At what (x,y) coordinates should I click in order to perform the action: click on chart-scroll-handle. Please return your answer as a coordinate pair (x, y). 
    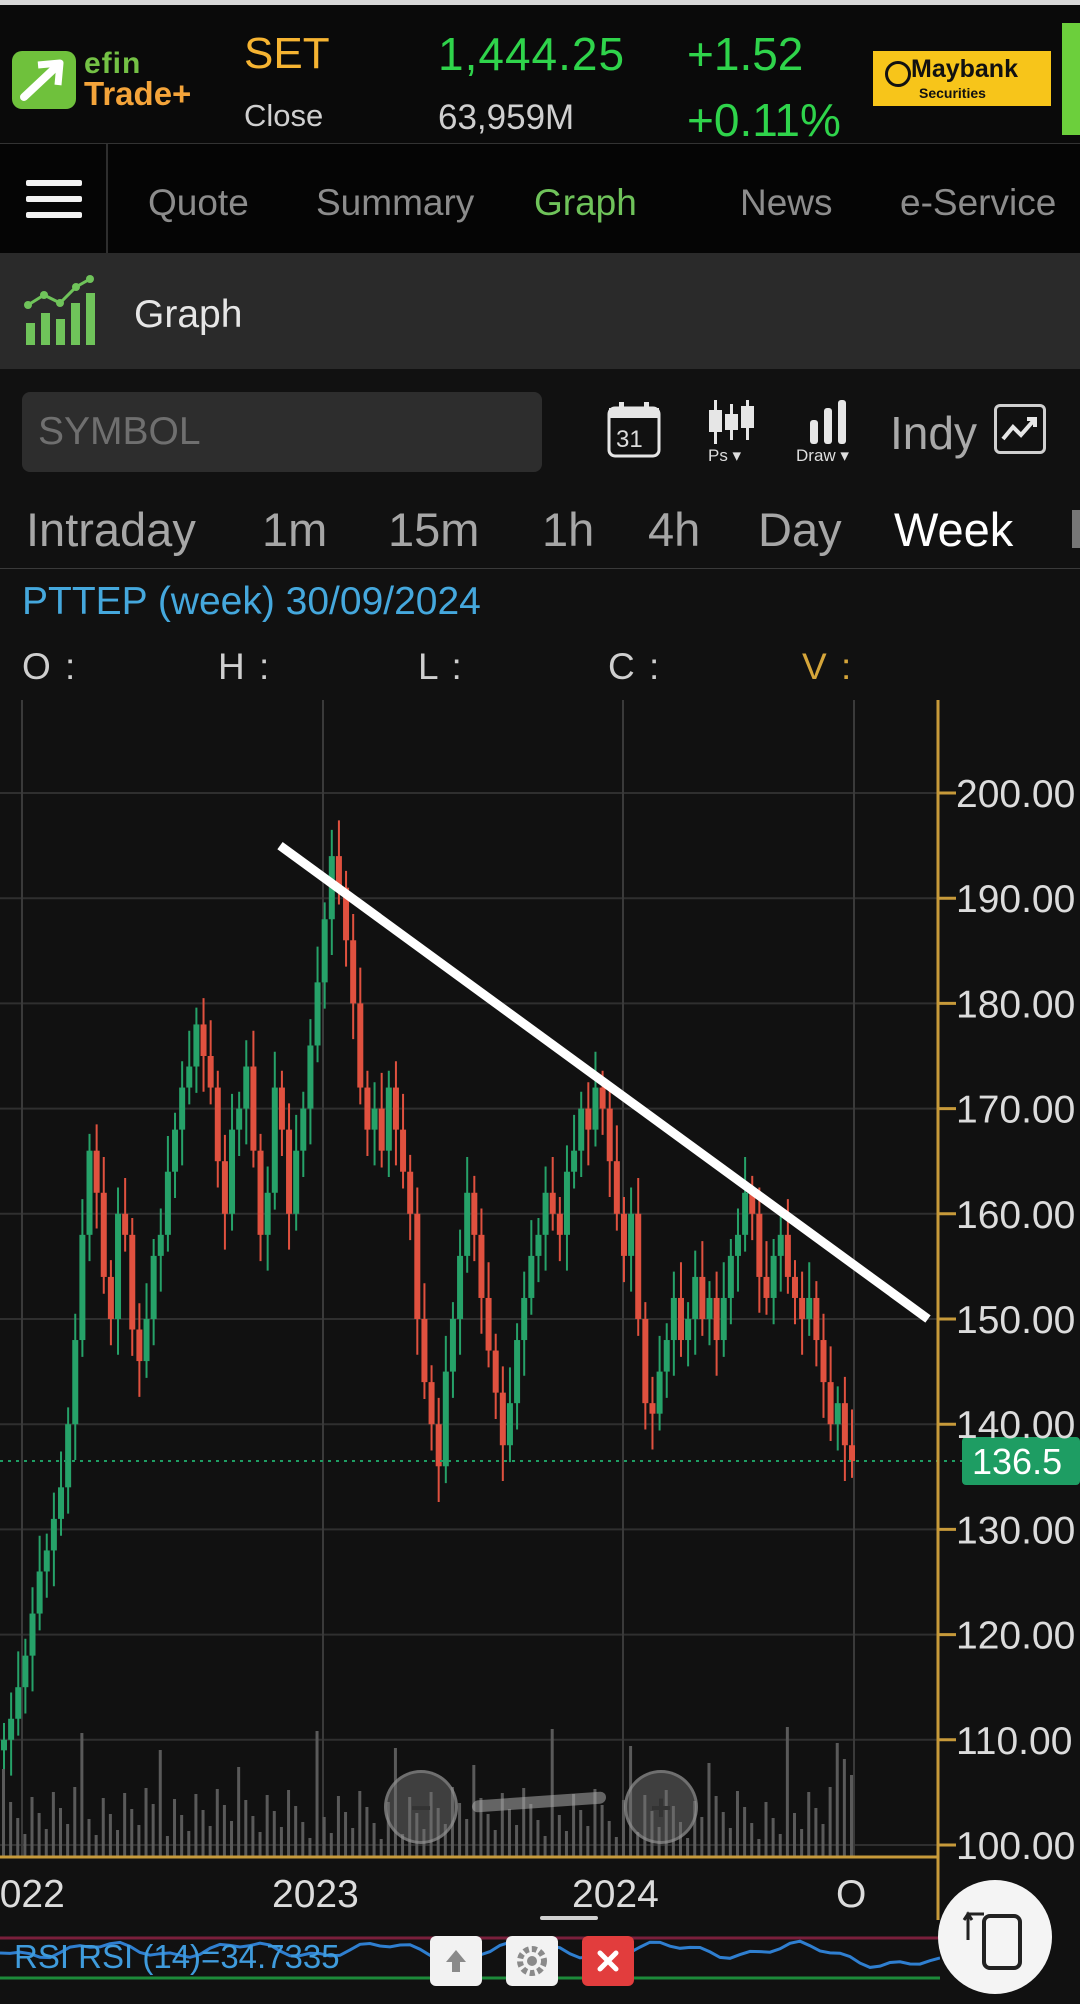
    Looking at the image, I should click on (569, 1918).